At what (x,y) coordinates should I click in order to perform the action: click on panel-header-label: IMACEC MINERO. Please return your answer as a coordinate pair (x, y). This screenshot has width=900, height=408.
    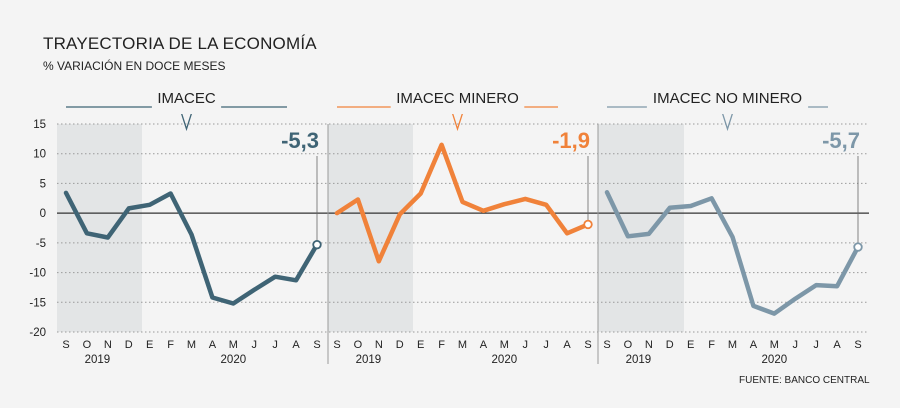
    Looking at the image, I should click on (457, 98).